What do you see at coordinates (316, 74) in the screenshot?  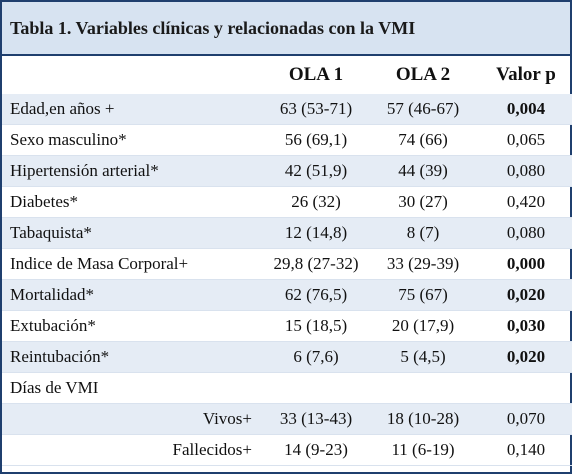 I see `header-ola1: OLA 1` at bounding box center [316, 74].